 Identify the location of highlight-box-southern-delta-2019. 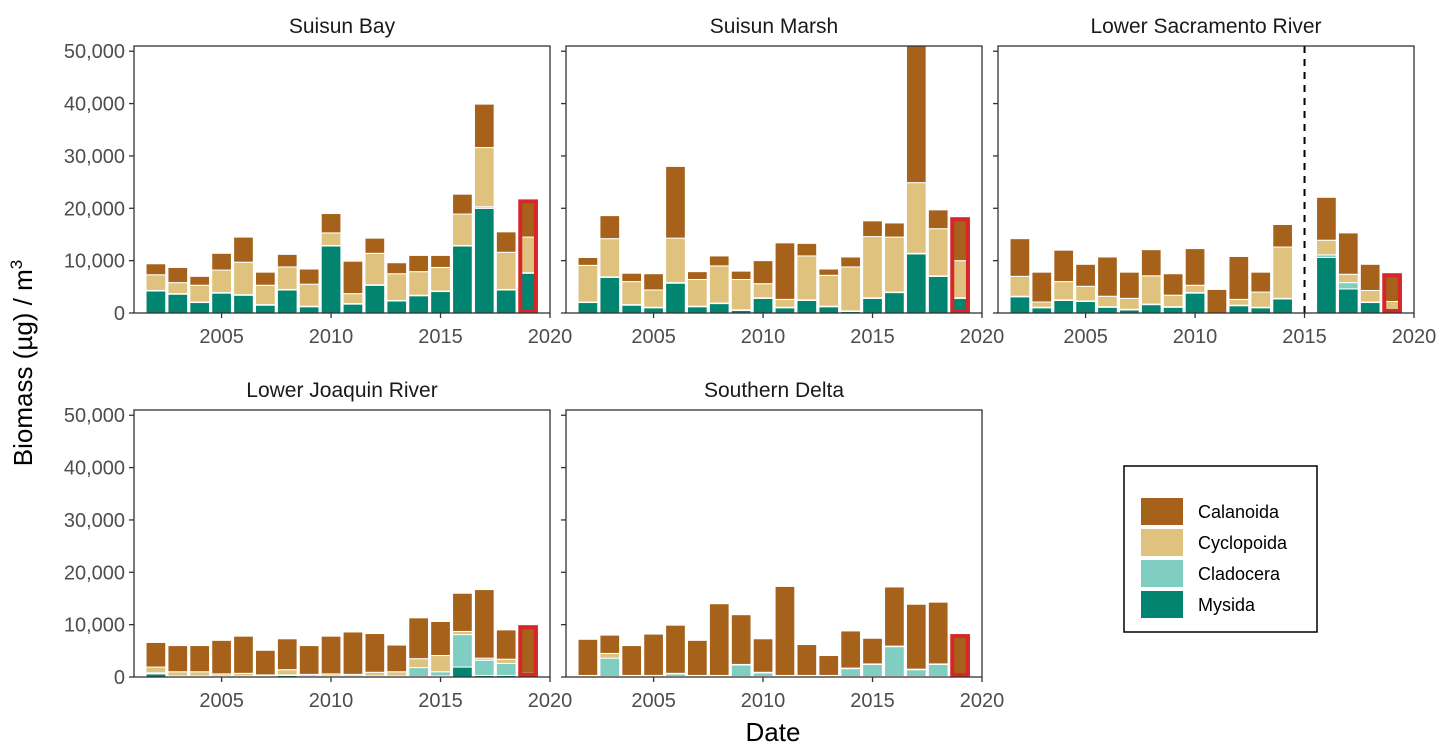
(960, 655).